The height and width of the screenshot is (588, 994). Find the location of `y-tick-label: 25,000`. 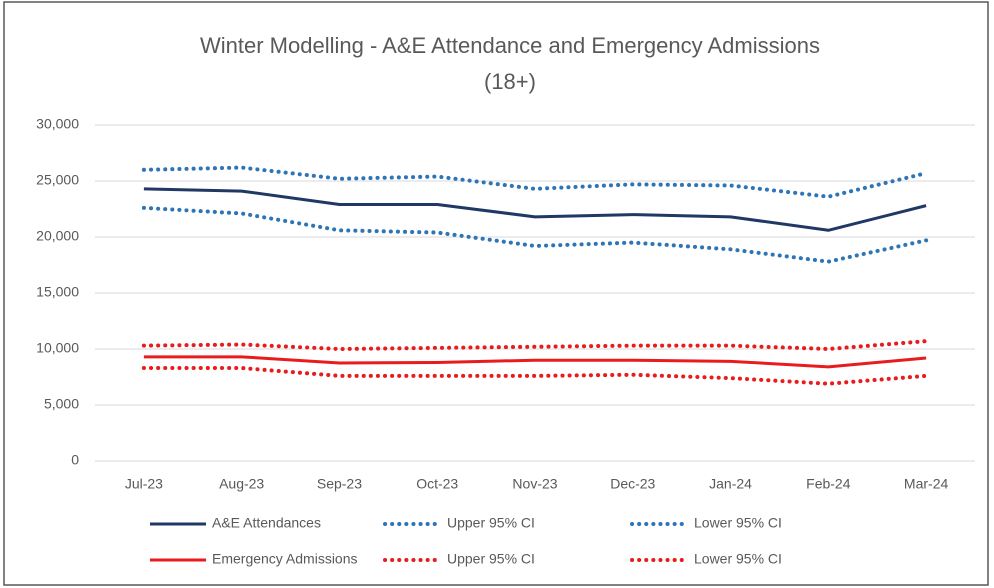

y-tick-label: 25,000 is located at coordinates (57, 180).